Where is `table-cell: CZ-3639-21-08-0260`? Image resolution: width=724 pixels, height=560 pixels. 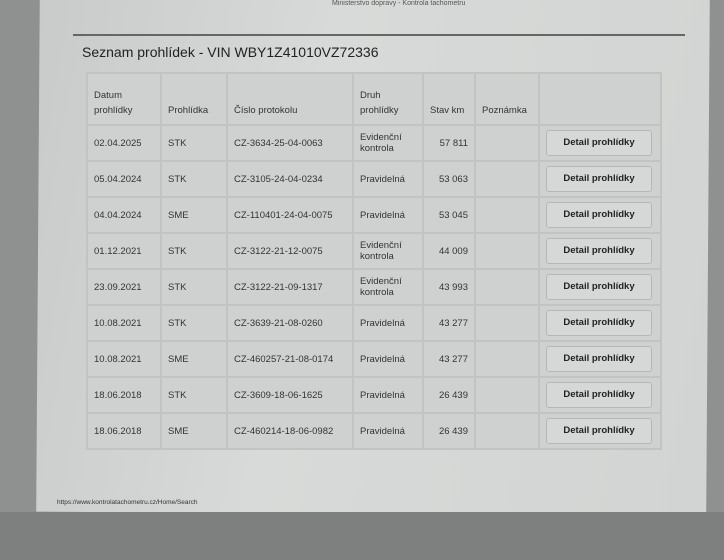
table-cell: CZ-3639-21-08-0260 is located at coordinates (290, 323).